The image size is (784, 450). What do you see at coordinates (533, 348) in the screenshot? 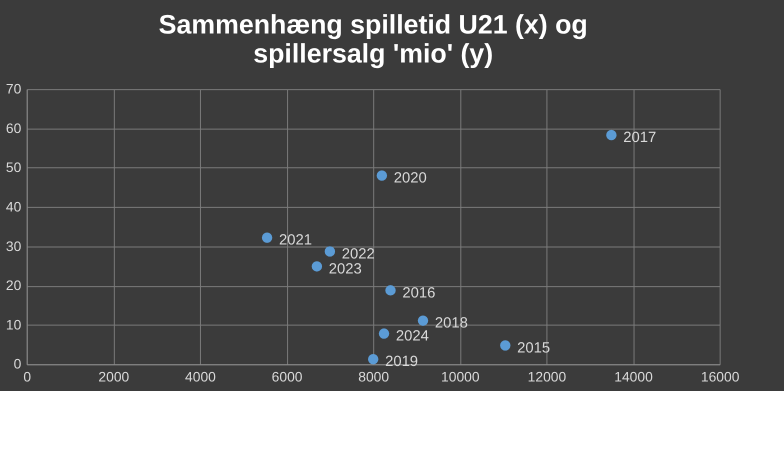
I see `annotation: 2015` at bounding box center [533, 348].